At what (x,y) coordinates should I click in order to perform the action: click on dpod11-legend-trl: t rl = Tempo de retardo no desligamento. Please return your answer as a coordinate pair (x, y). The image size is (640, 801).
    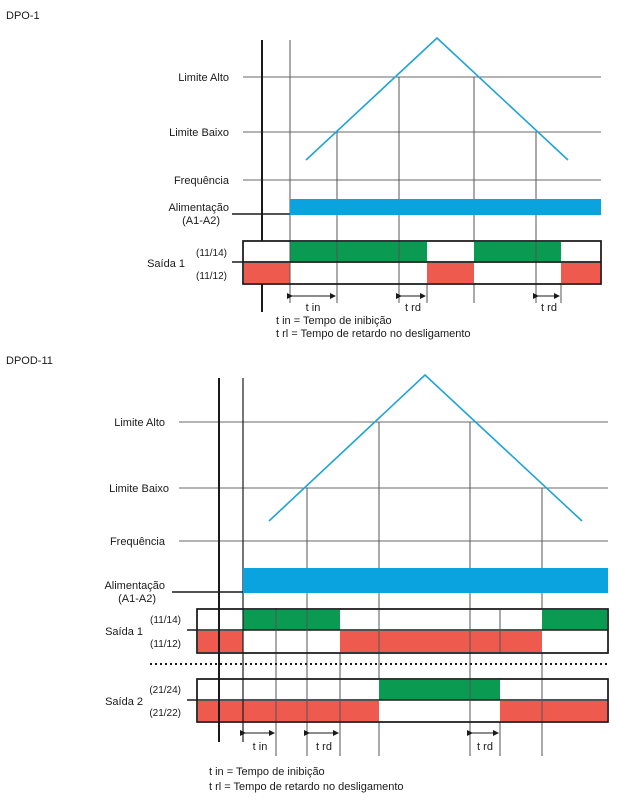
    Looking at the image, I should click on (306, 787).